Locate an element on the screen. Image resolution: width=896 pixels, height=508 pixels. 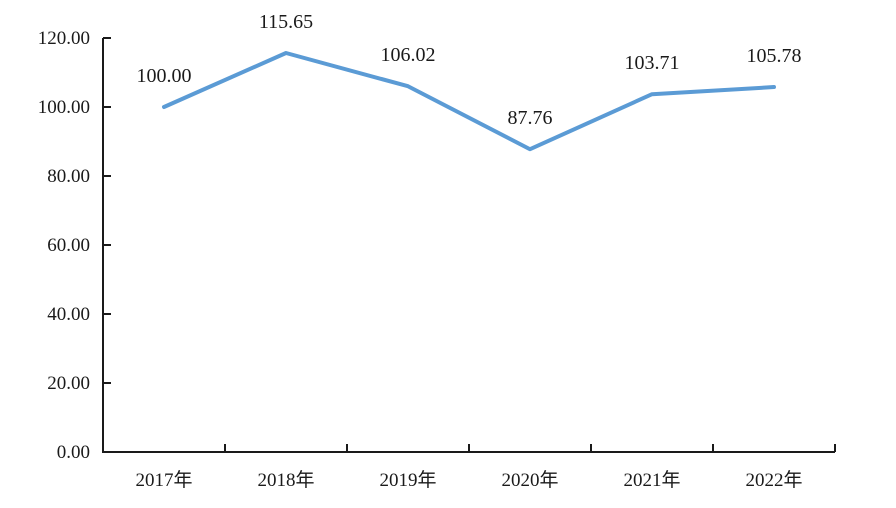
y-tick-label: 40.00 is located at coordinates (68, 314).